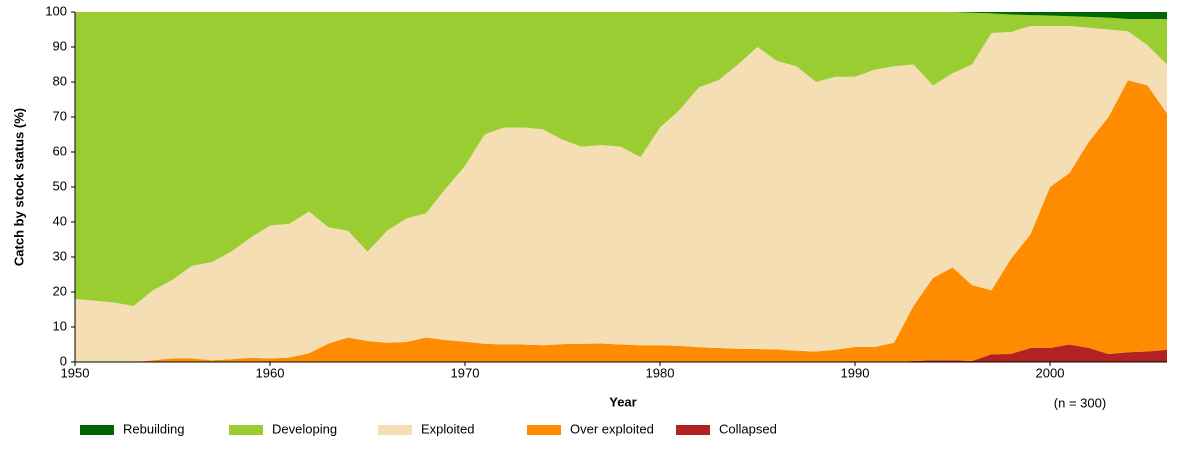 This screenshot has height=450, width=1200. Describe the element at coordinates (465, 372) in the screenshot. I see `x-tick-label: 1970` at that location.